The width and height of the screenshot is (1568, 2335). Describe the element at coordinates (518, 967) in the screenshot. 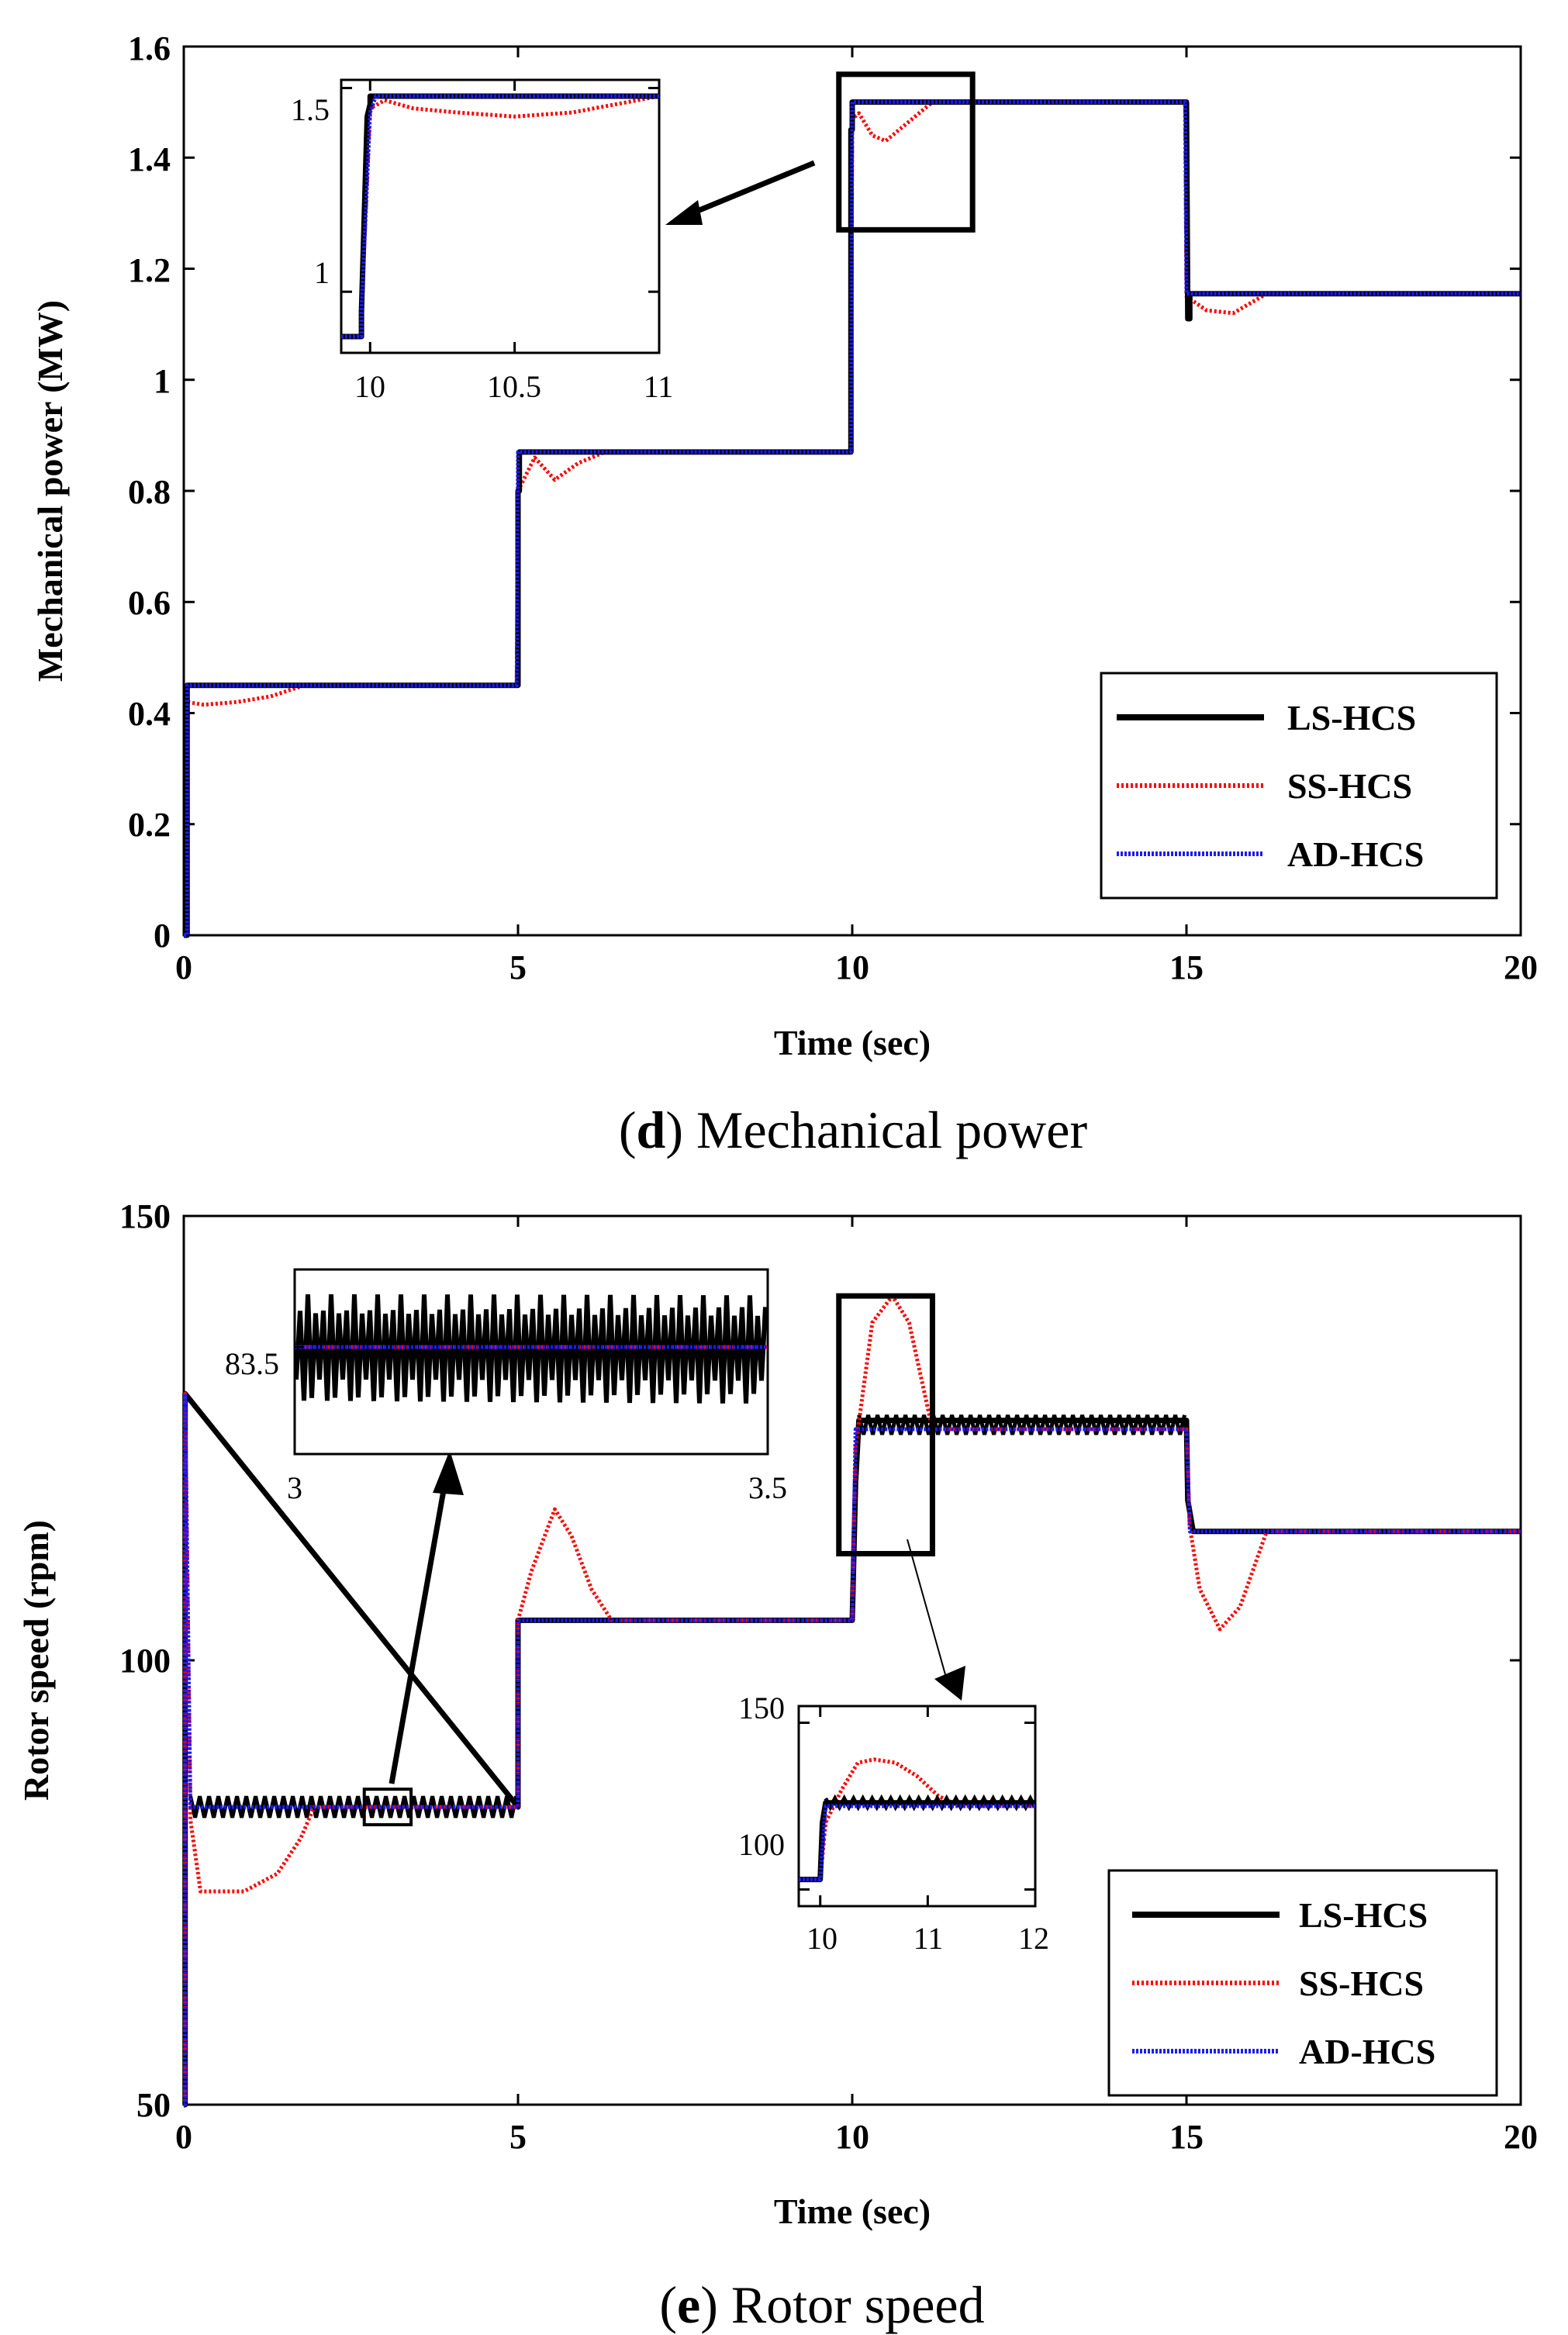

I see `panel-d-xtick-1: 5` at that location.